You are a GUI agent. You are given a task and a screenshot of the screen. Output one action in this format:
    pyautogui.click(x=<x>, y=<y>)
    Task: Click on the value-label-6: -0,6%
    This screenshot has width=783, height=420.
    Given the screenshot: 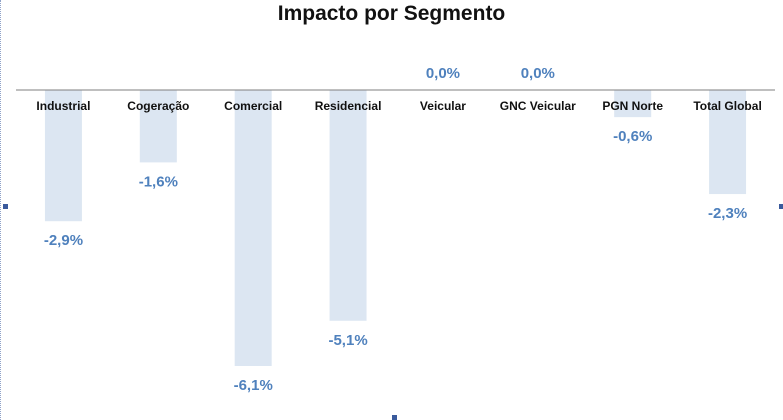 What is the action you would take?
    pyautogui.click(x=632, y=136)
    